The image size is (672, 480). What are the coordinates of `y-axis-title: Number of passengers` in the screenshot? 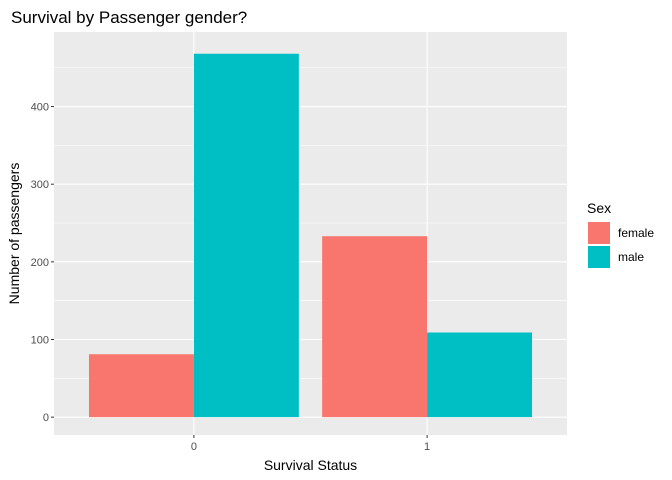 It's located at (14, 234).